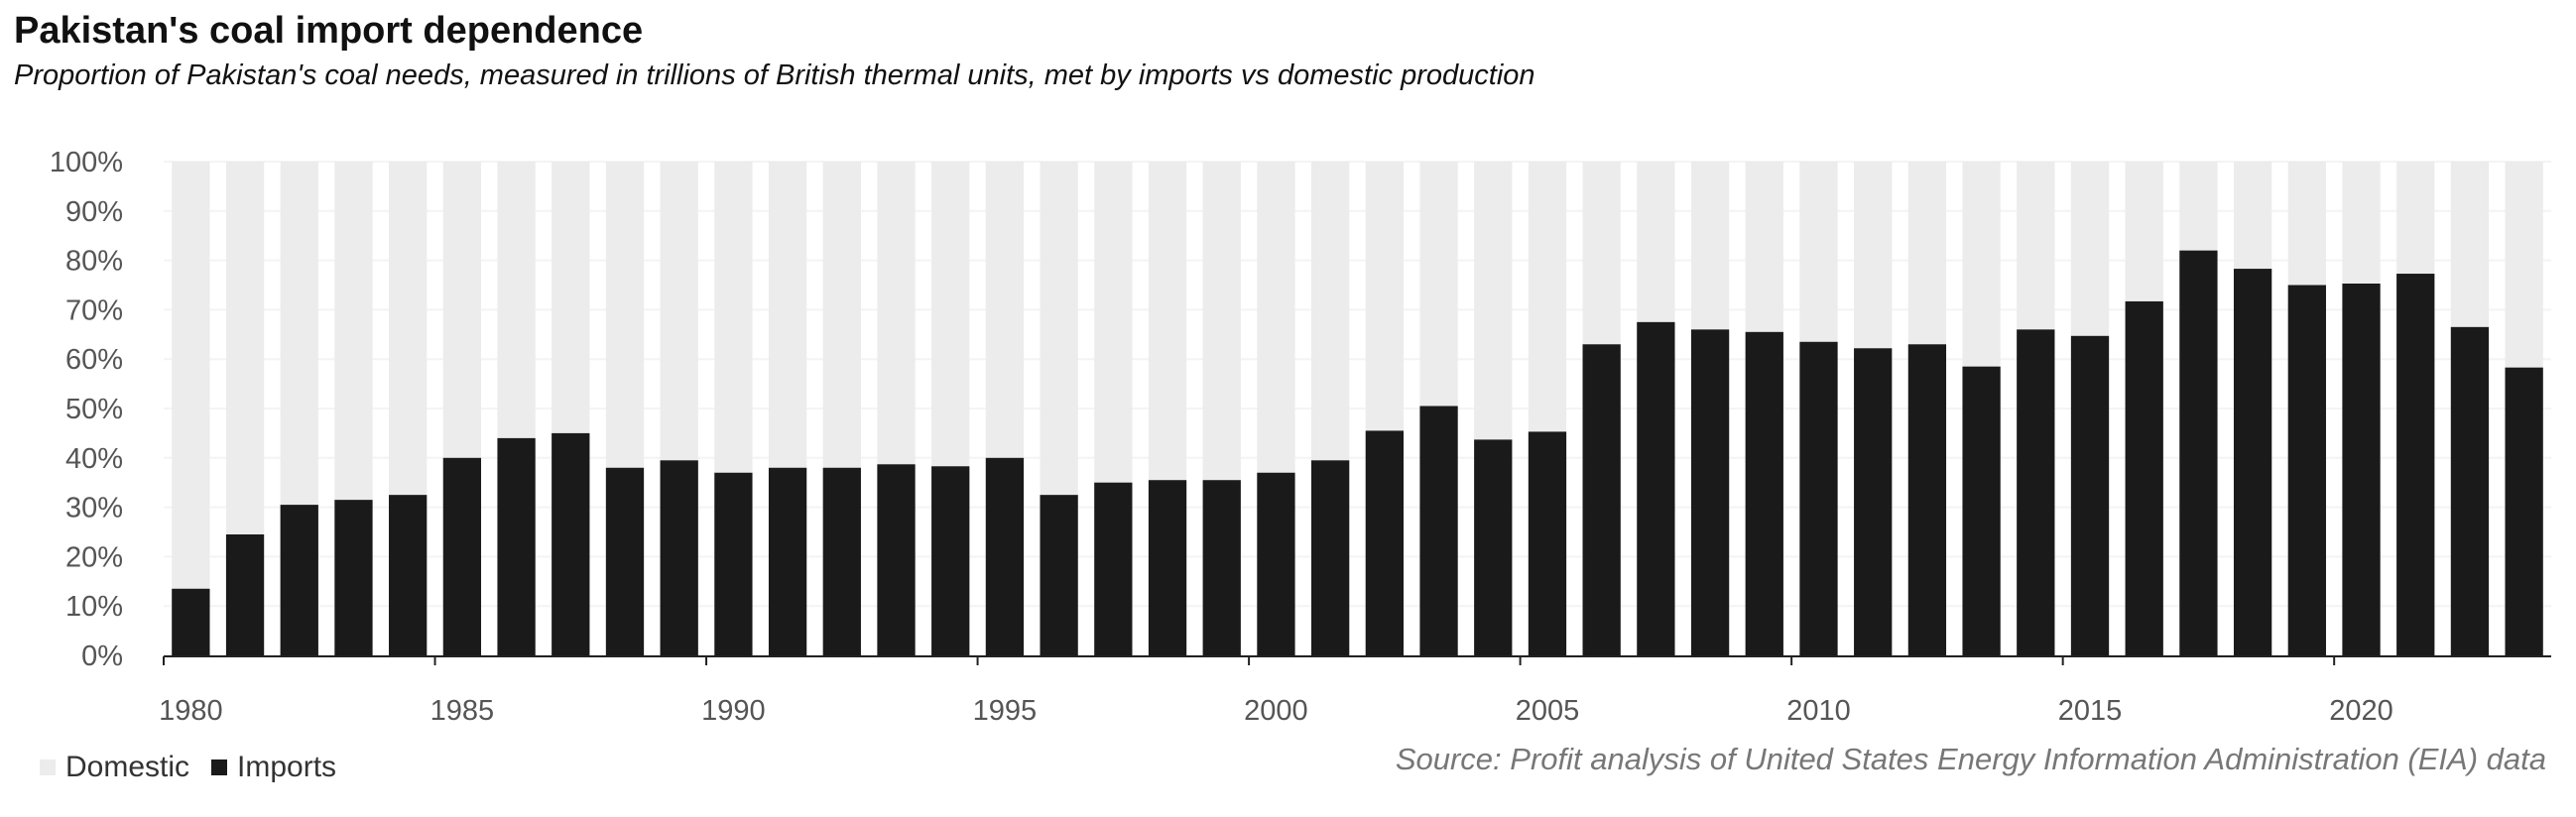  Describe the element at coordinates (191, 711) in the screenshot. I see `x-tick-label: 1980` at that location.